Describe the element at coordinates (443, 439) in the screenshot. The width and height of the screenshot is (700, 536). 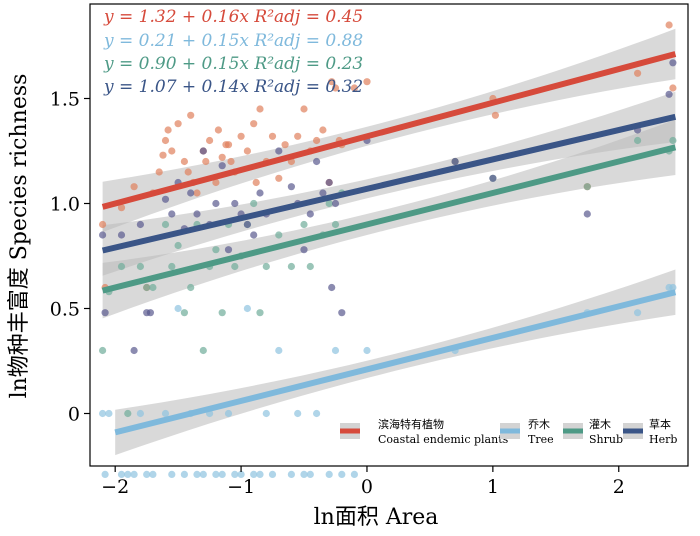
I see `legend-label-en-coastal: Coastal endemic plants` at that location.